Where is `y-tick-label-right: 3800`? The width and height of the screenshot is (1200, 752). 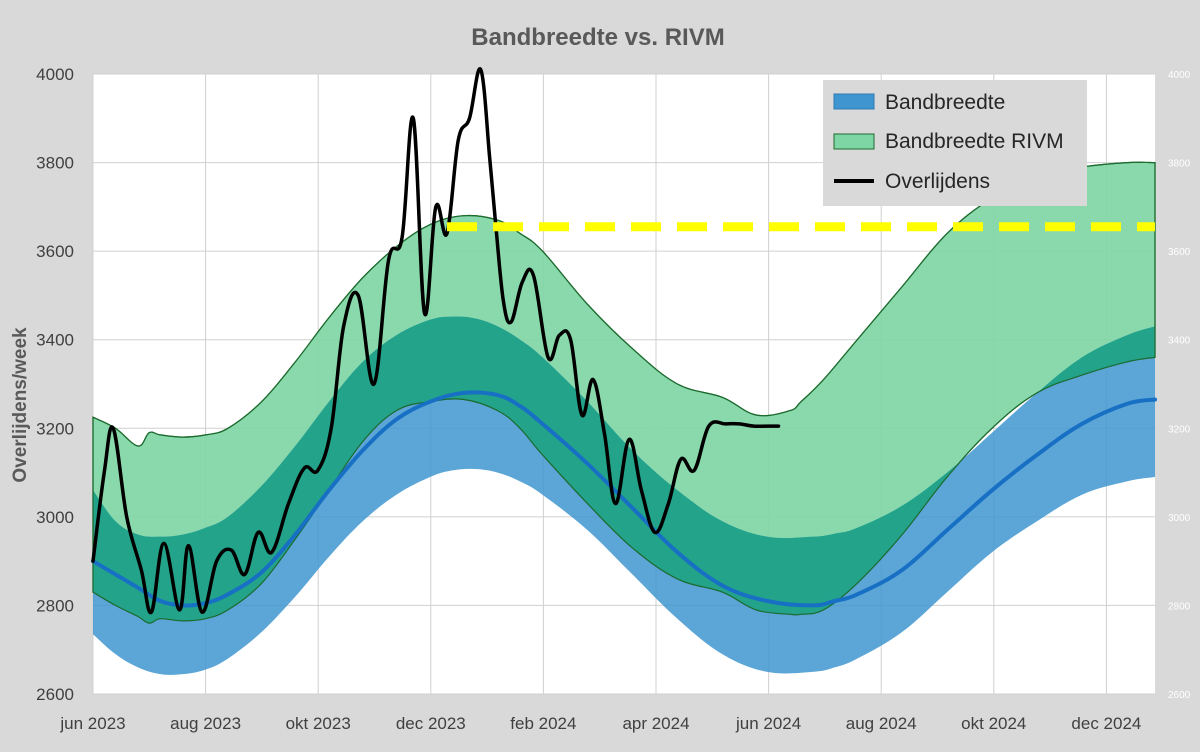 y-tick-label-right: 3800 is located at coordinates (1179, 164).